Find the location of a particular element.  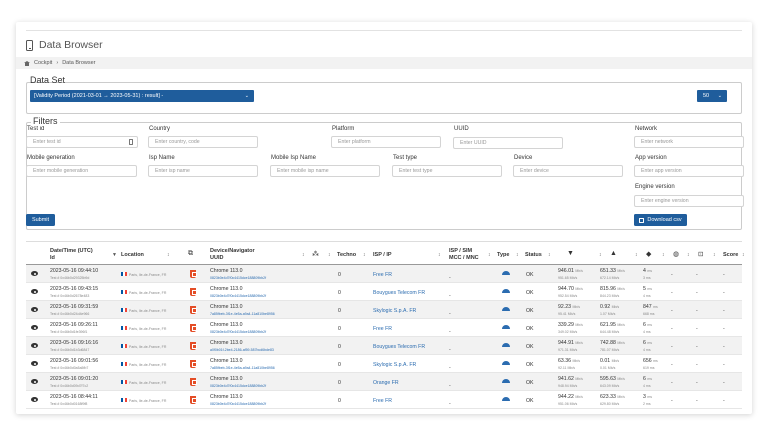

row-test-id: Test # 0x46b0d0a5a5fb7 is located at coordinates (69, 368).